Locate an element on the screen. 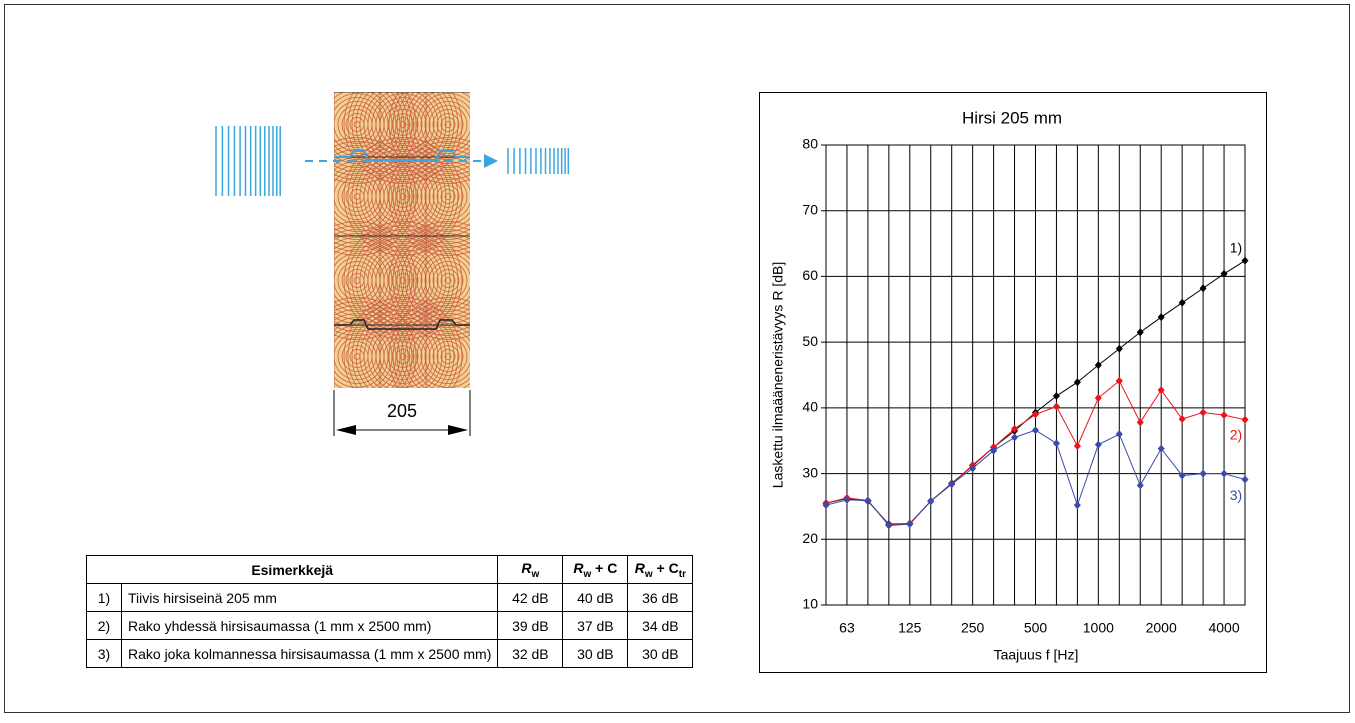 The image size is (1355, 723). arrow-head is located at coordinates (491, 161).